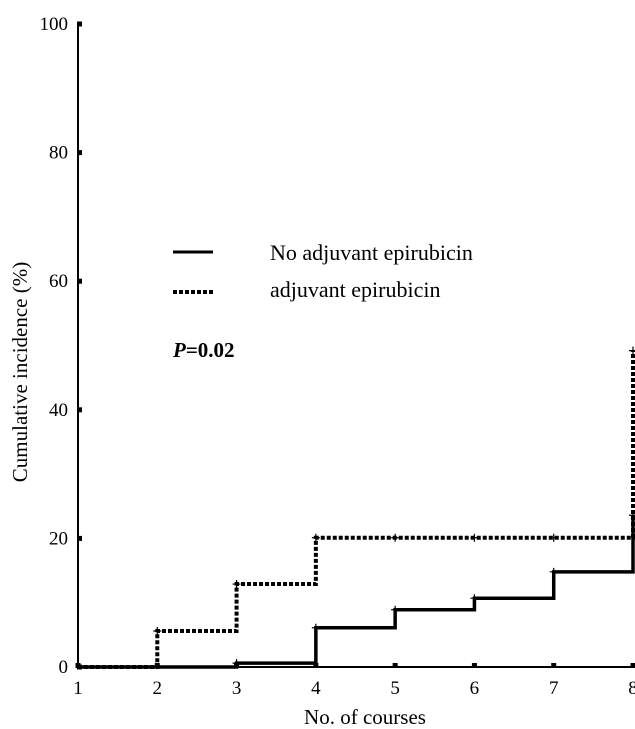 This screenshot has width=635, height=729. Describe the element at coordinates (355, 289) in the screenshot. I see `legend-label-adjuvant: adjuvant epirubicin` at that location.